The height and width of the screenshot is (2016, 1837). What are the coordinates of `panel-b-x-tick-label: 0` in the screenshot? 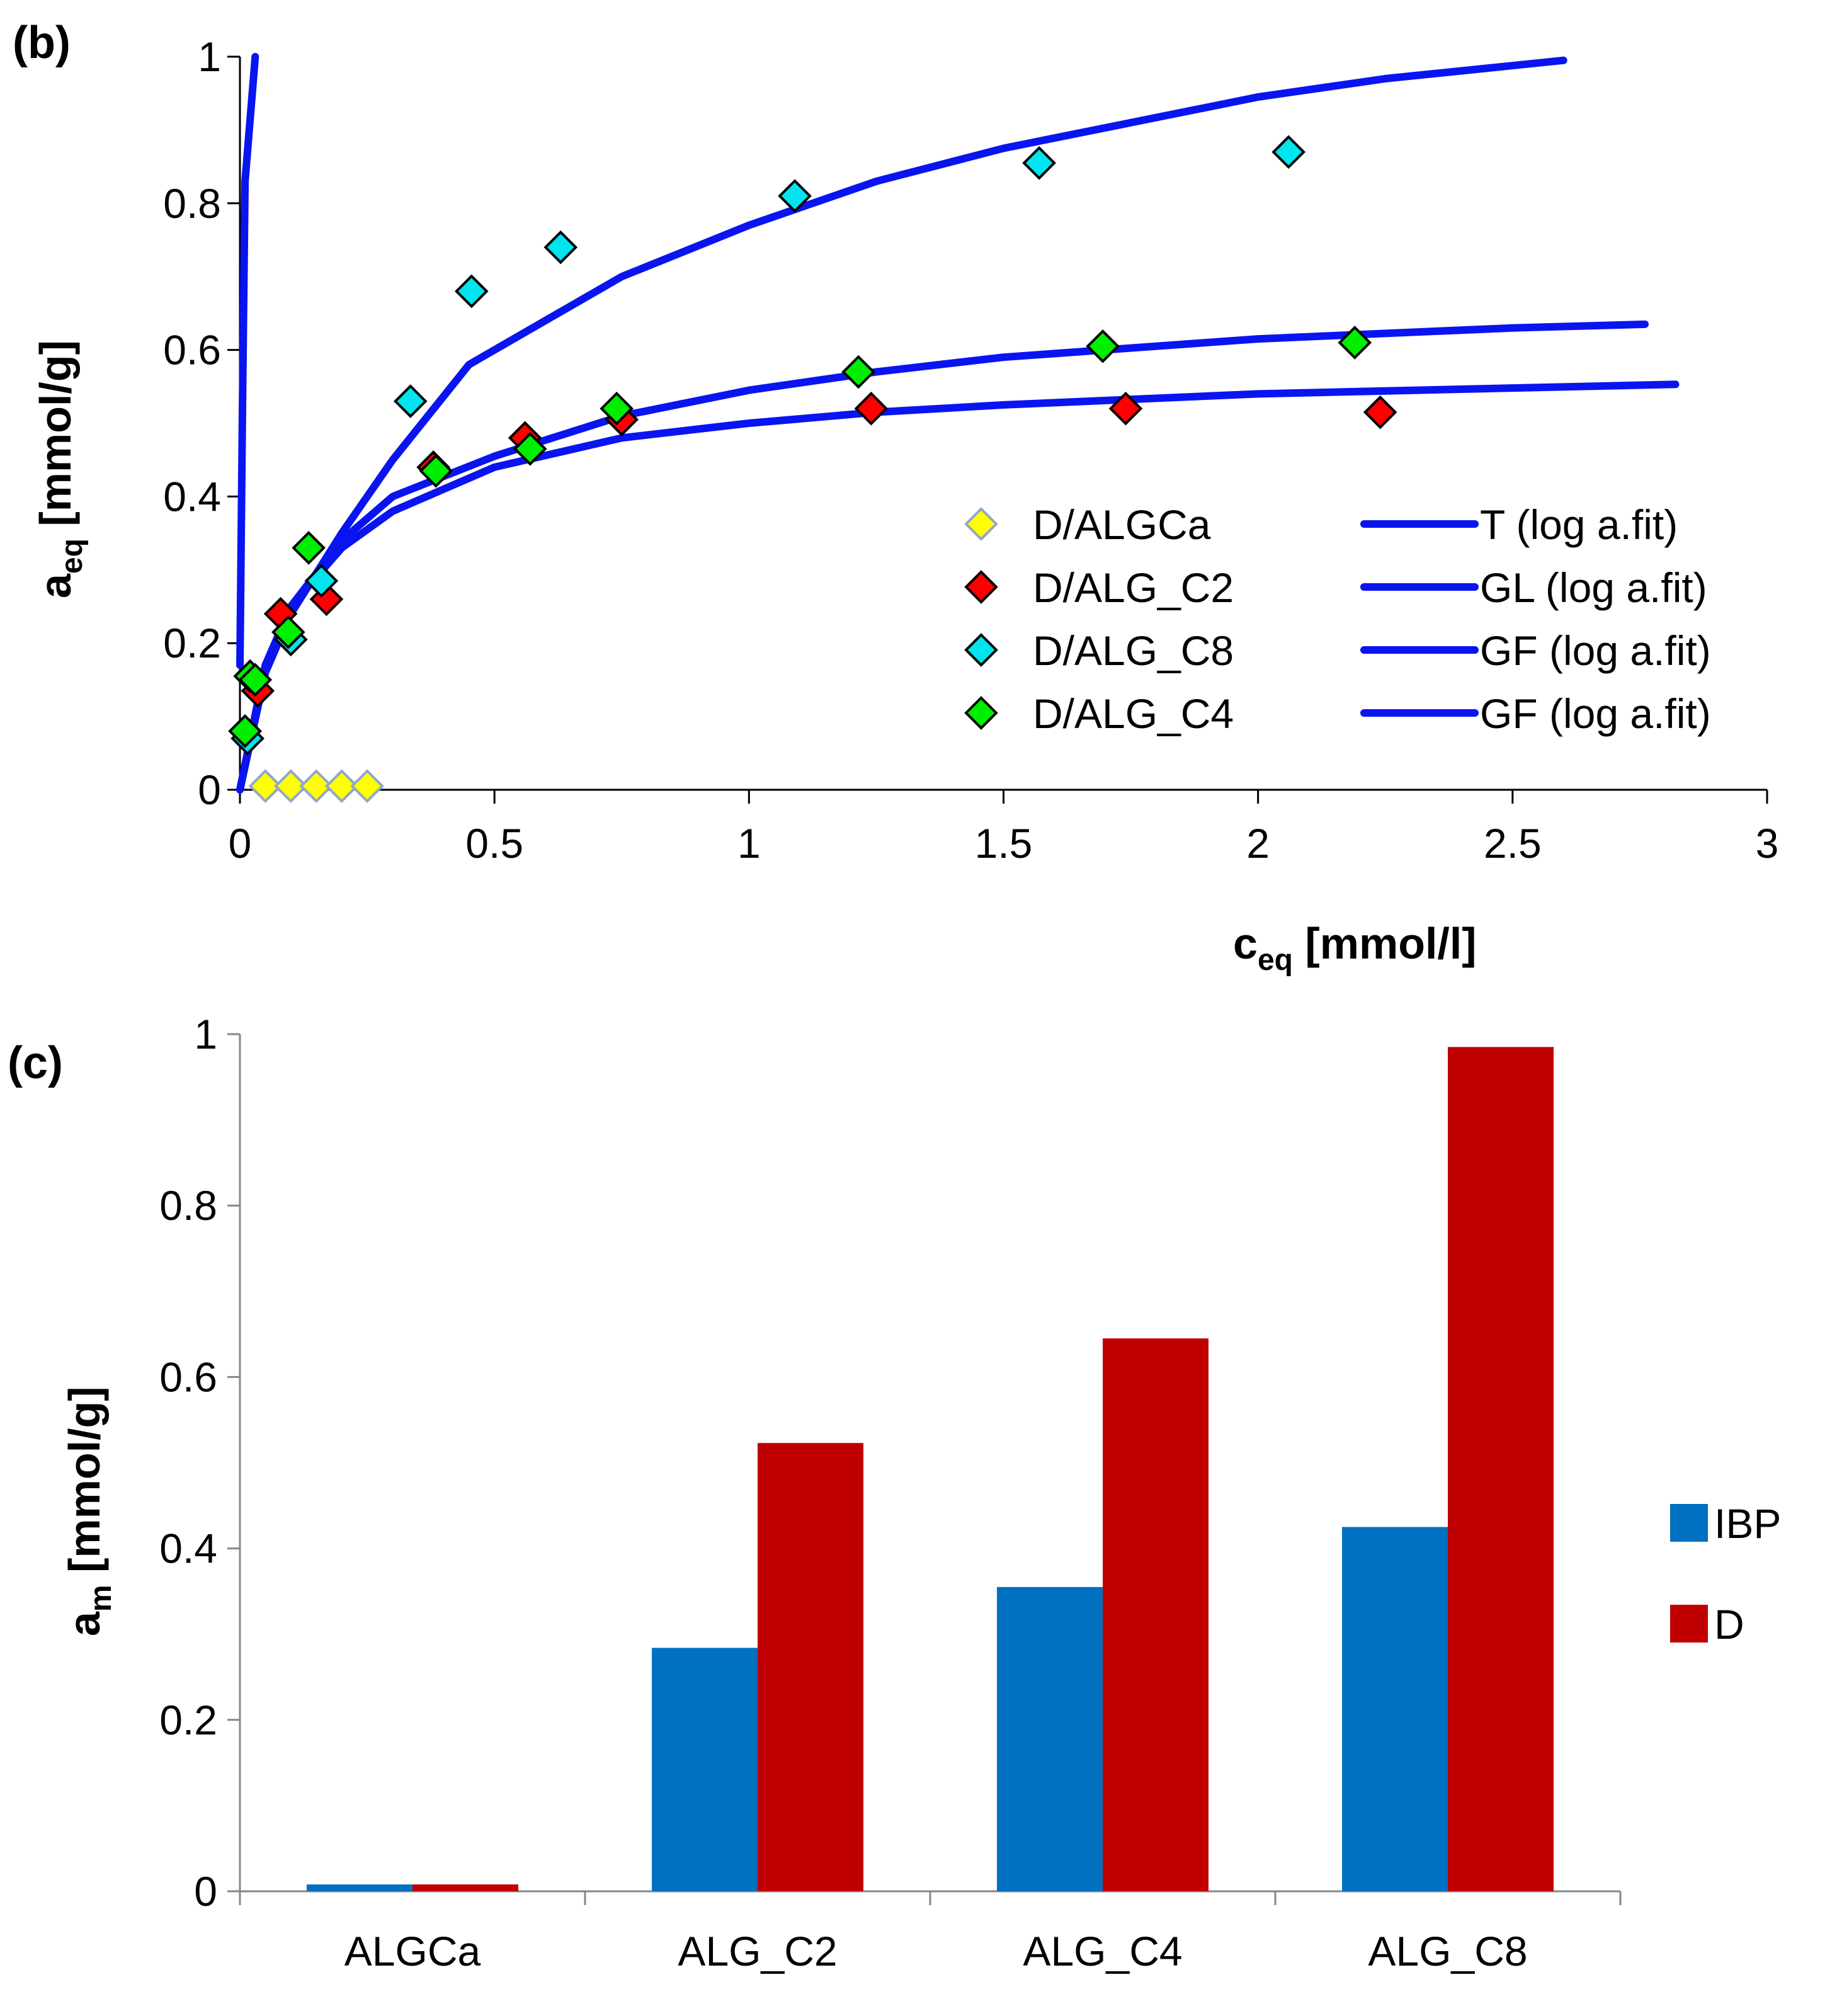 It's located at (240, 843).